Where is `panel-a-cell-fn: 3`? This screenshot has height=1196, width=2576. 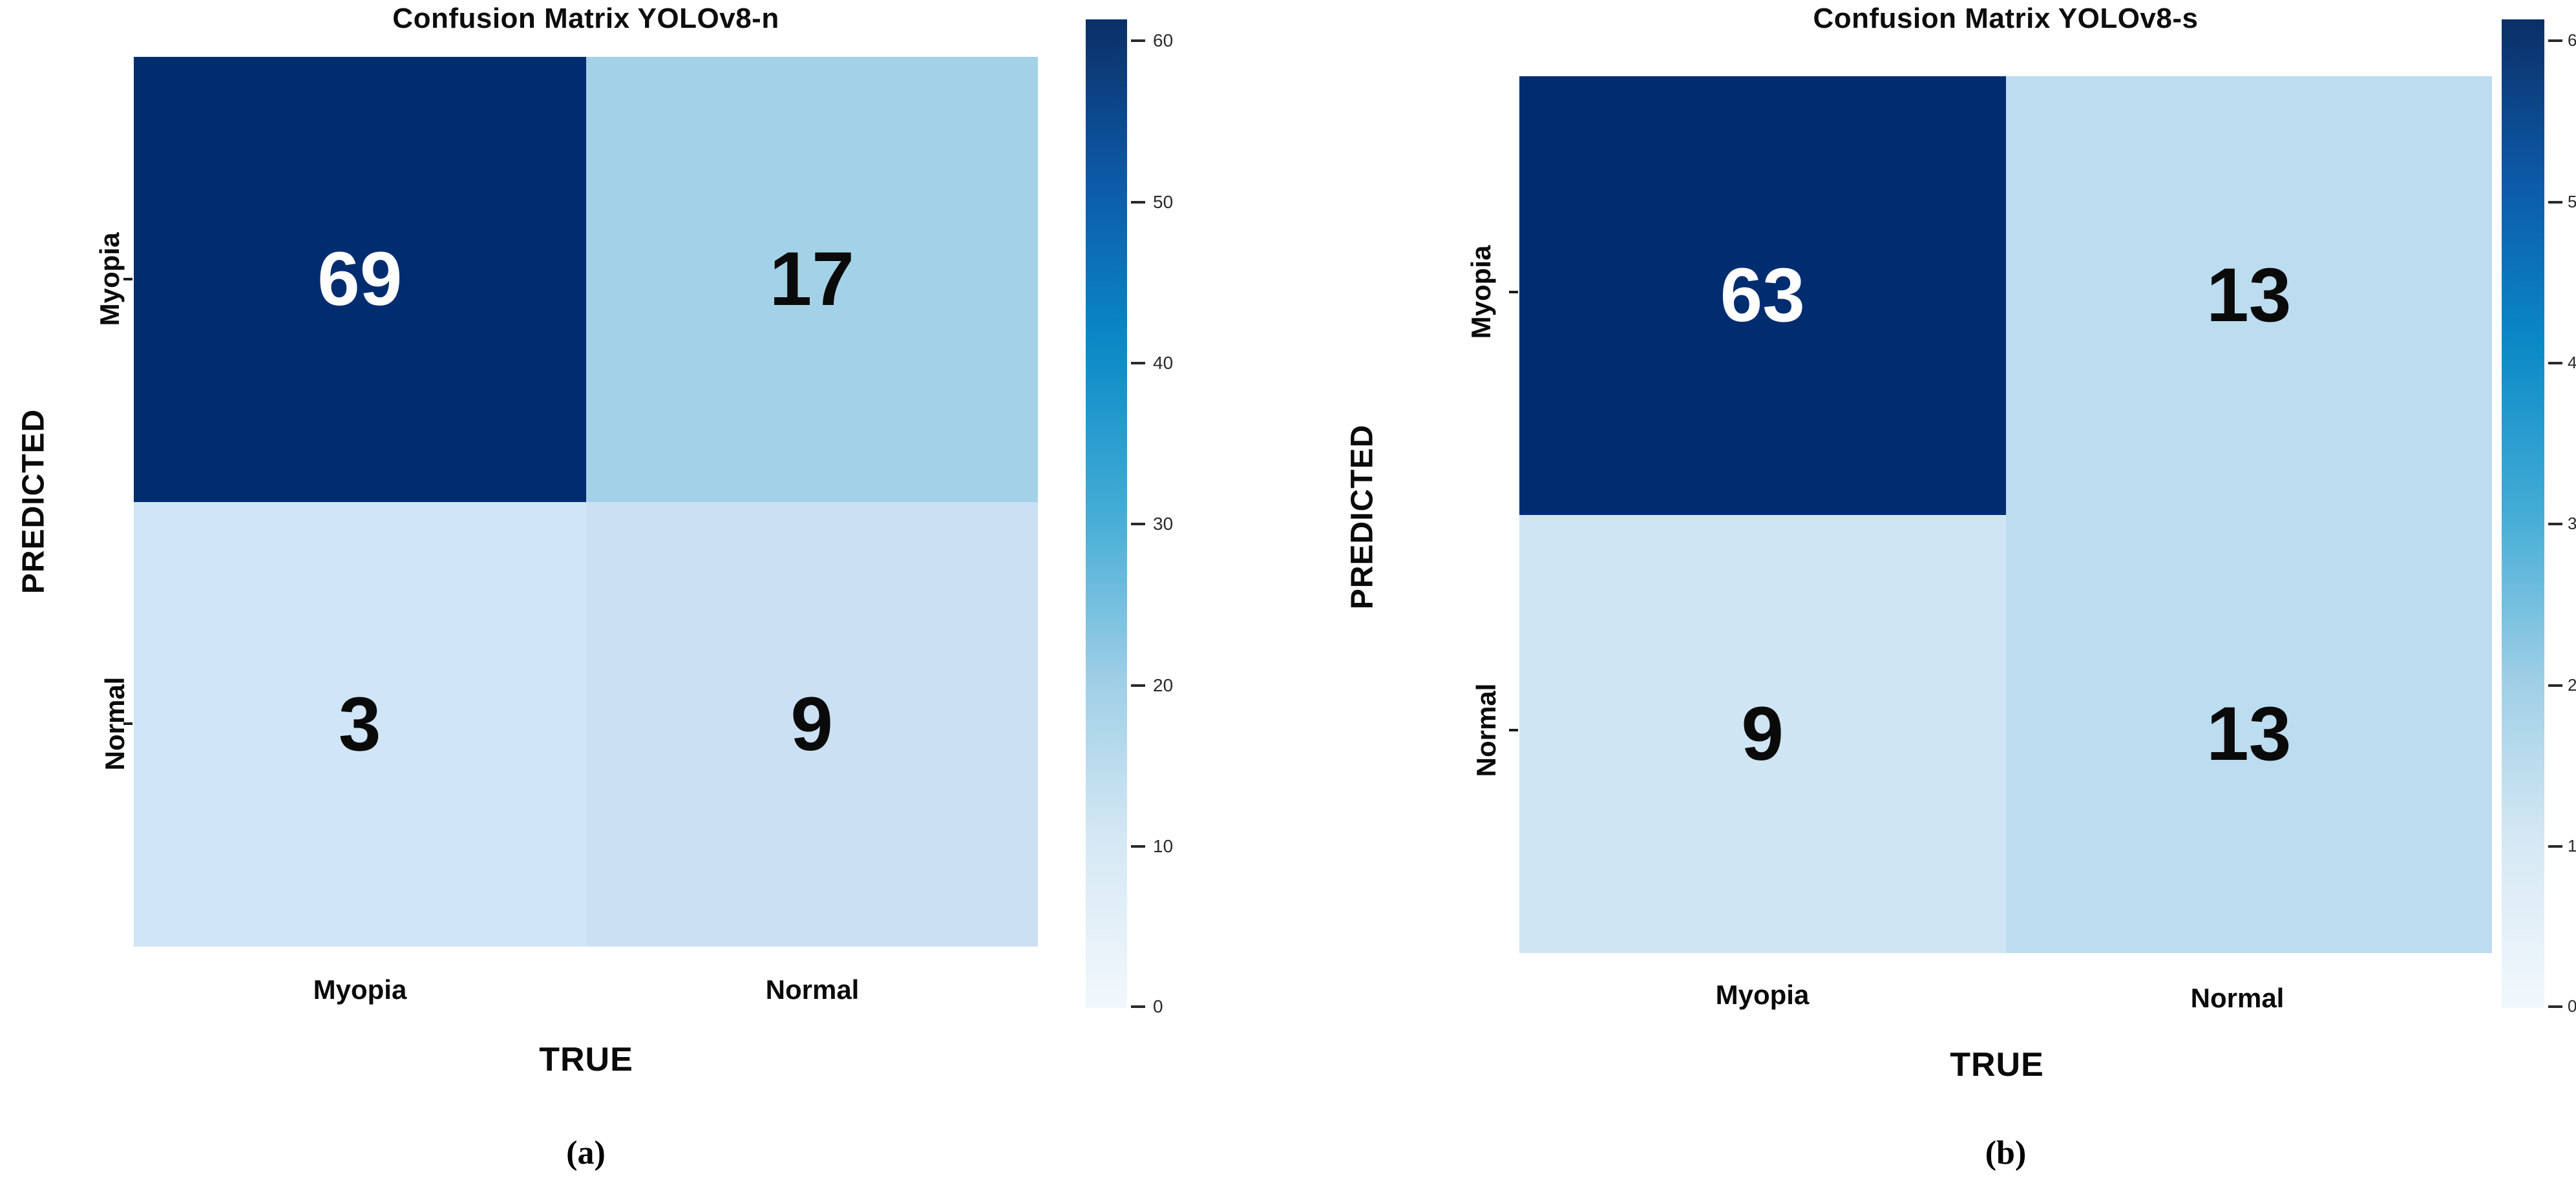 panel-a-cell-fn: 3 is located at coordinates (360, 724).